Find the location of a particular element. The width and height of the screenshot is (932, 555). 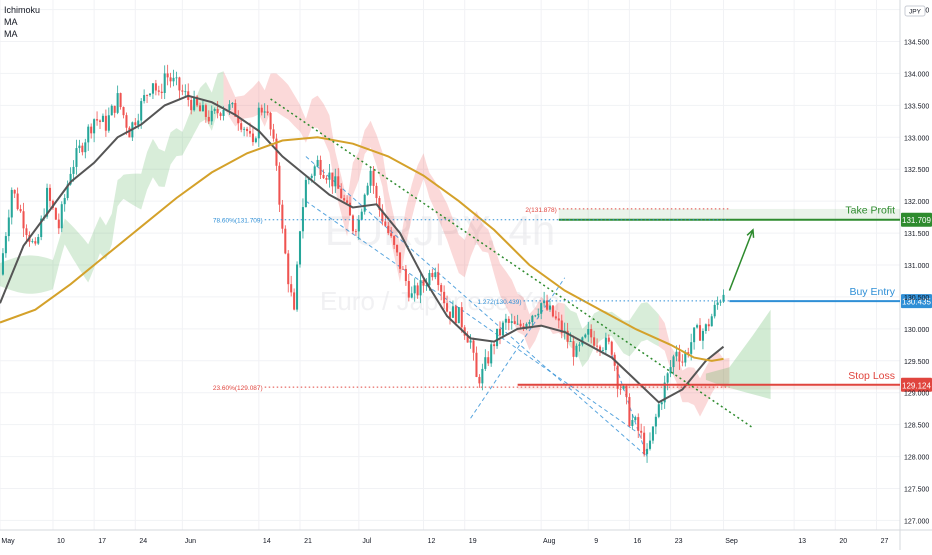

buy-entry-label: Buy Entry is located at coordinates (872, 292).